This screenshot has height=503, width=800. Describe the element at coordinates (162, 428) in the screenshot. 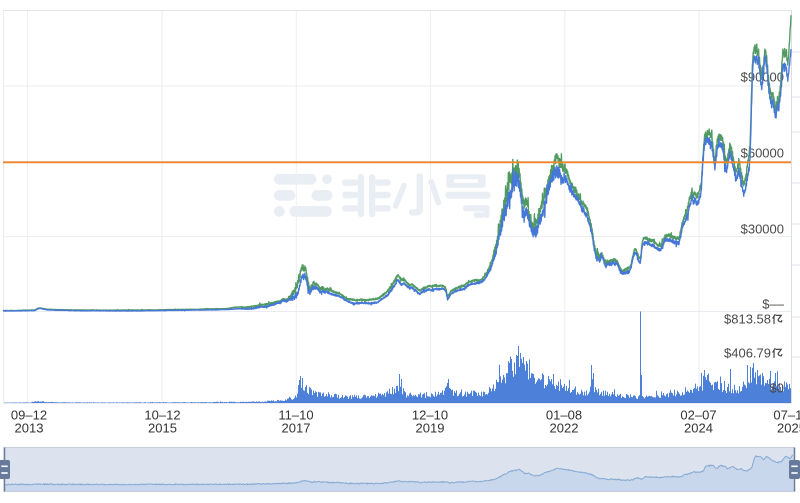

I see `svg-text: 2015` at that location.